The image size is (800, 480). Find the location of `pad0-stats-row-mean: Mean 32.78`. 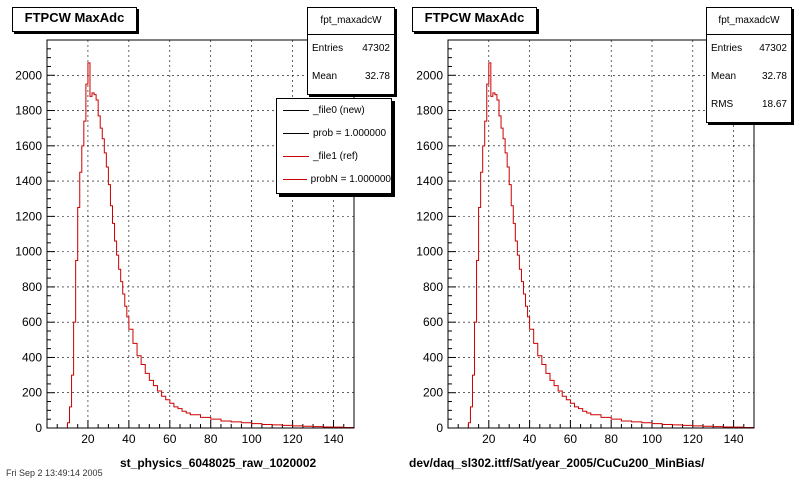

pad0-stats-row-mean: Mean 32.78 is located at coordinates (351, 77).